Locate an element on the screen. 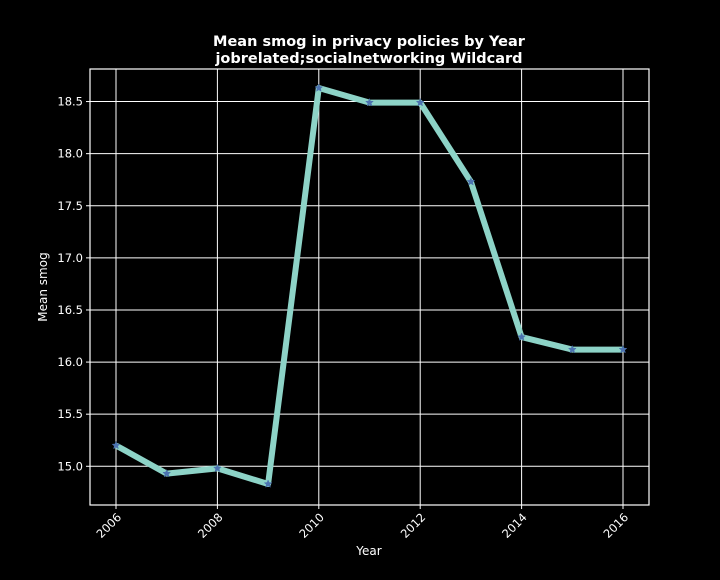 Image resolution: width=720 pixels, height=580 pixels. y-axis-label: Mean smog is located at coordinates (43, 286).